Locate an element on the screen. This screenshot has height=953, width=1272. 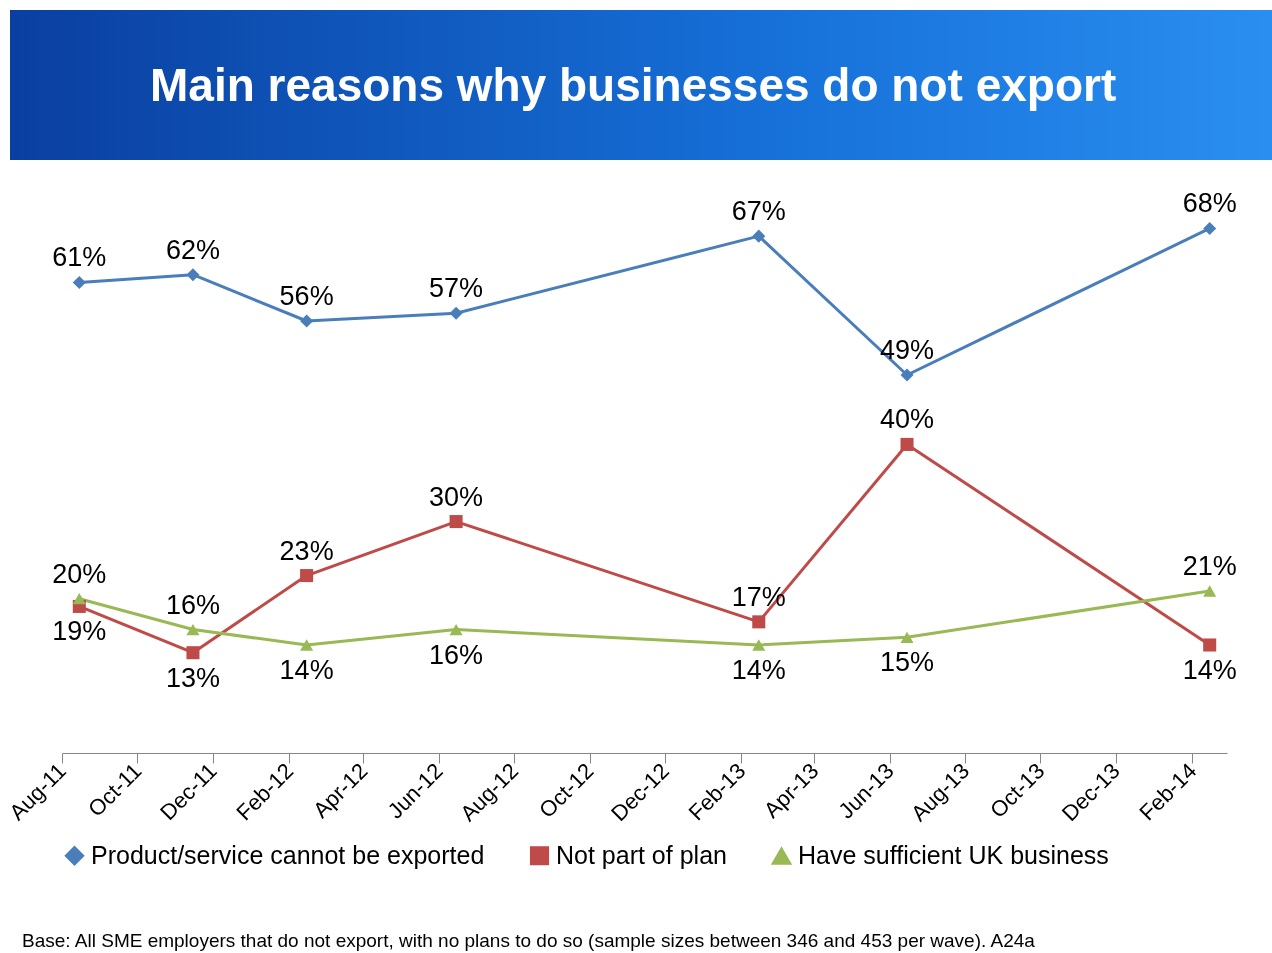
data-label: 62% is located at coordinates (192, 249).